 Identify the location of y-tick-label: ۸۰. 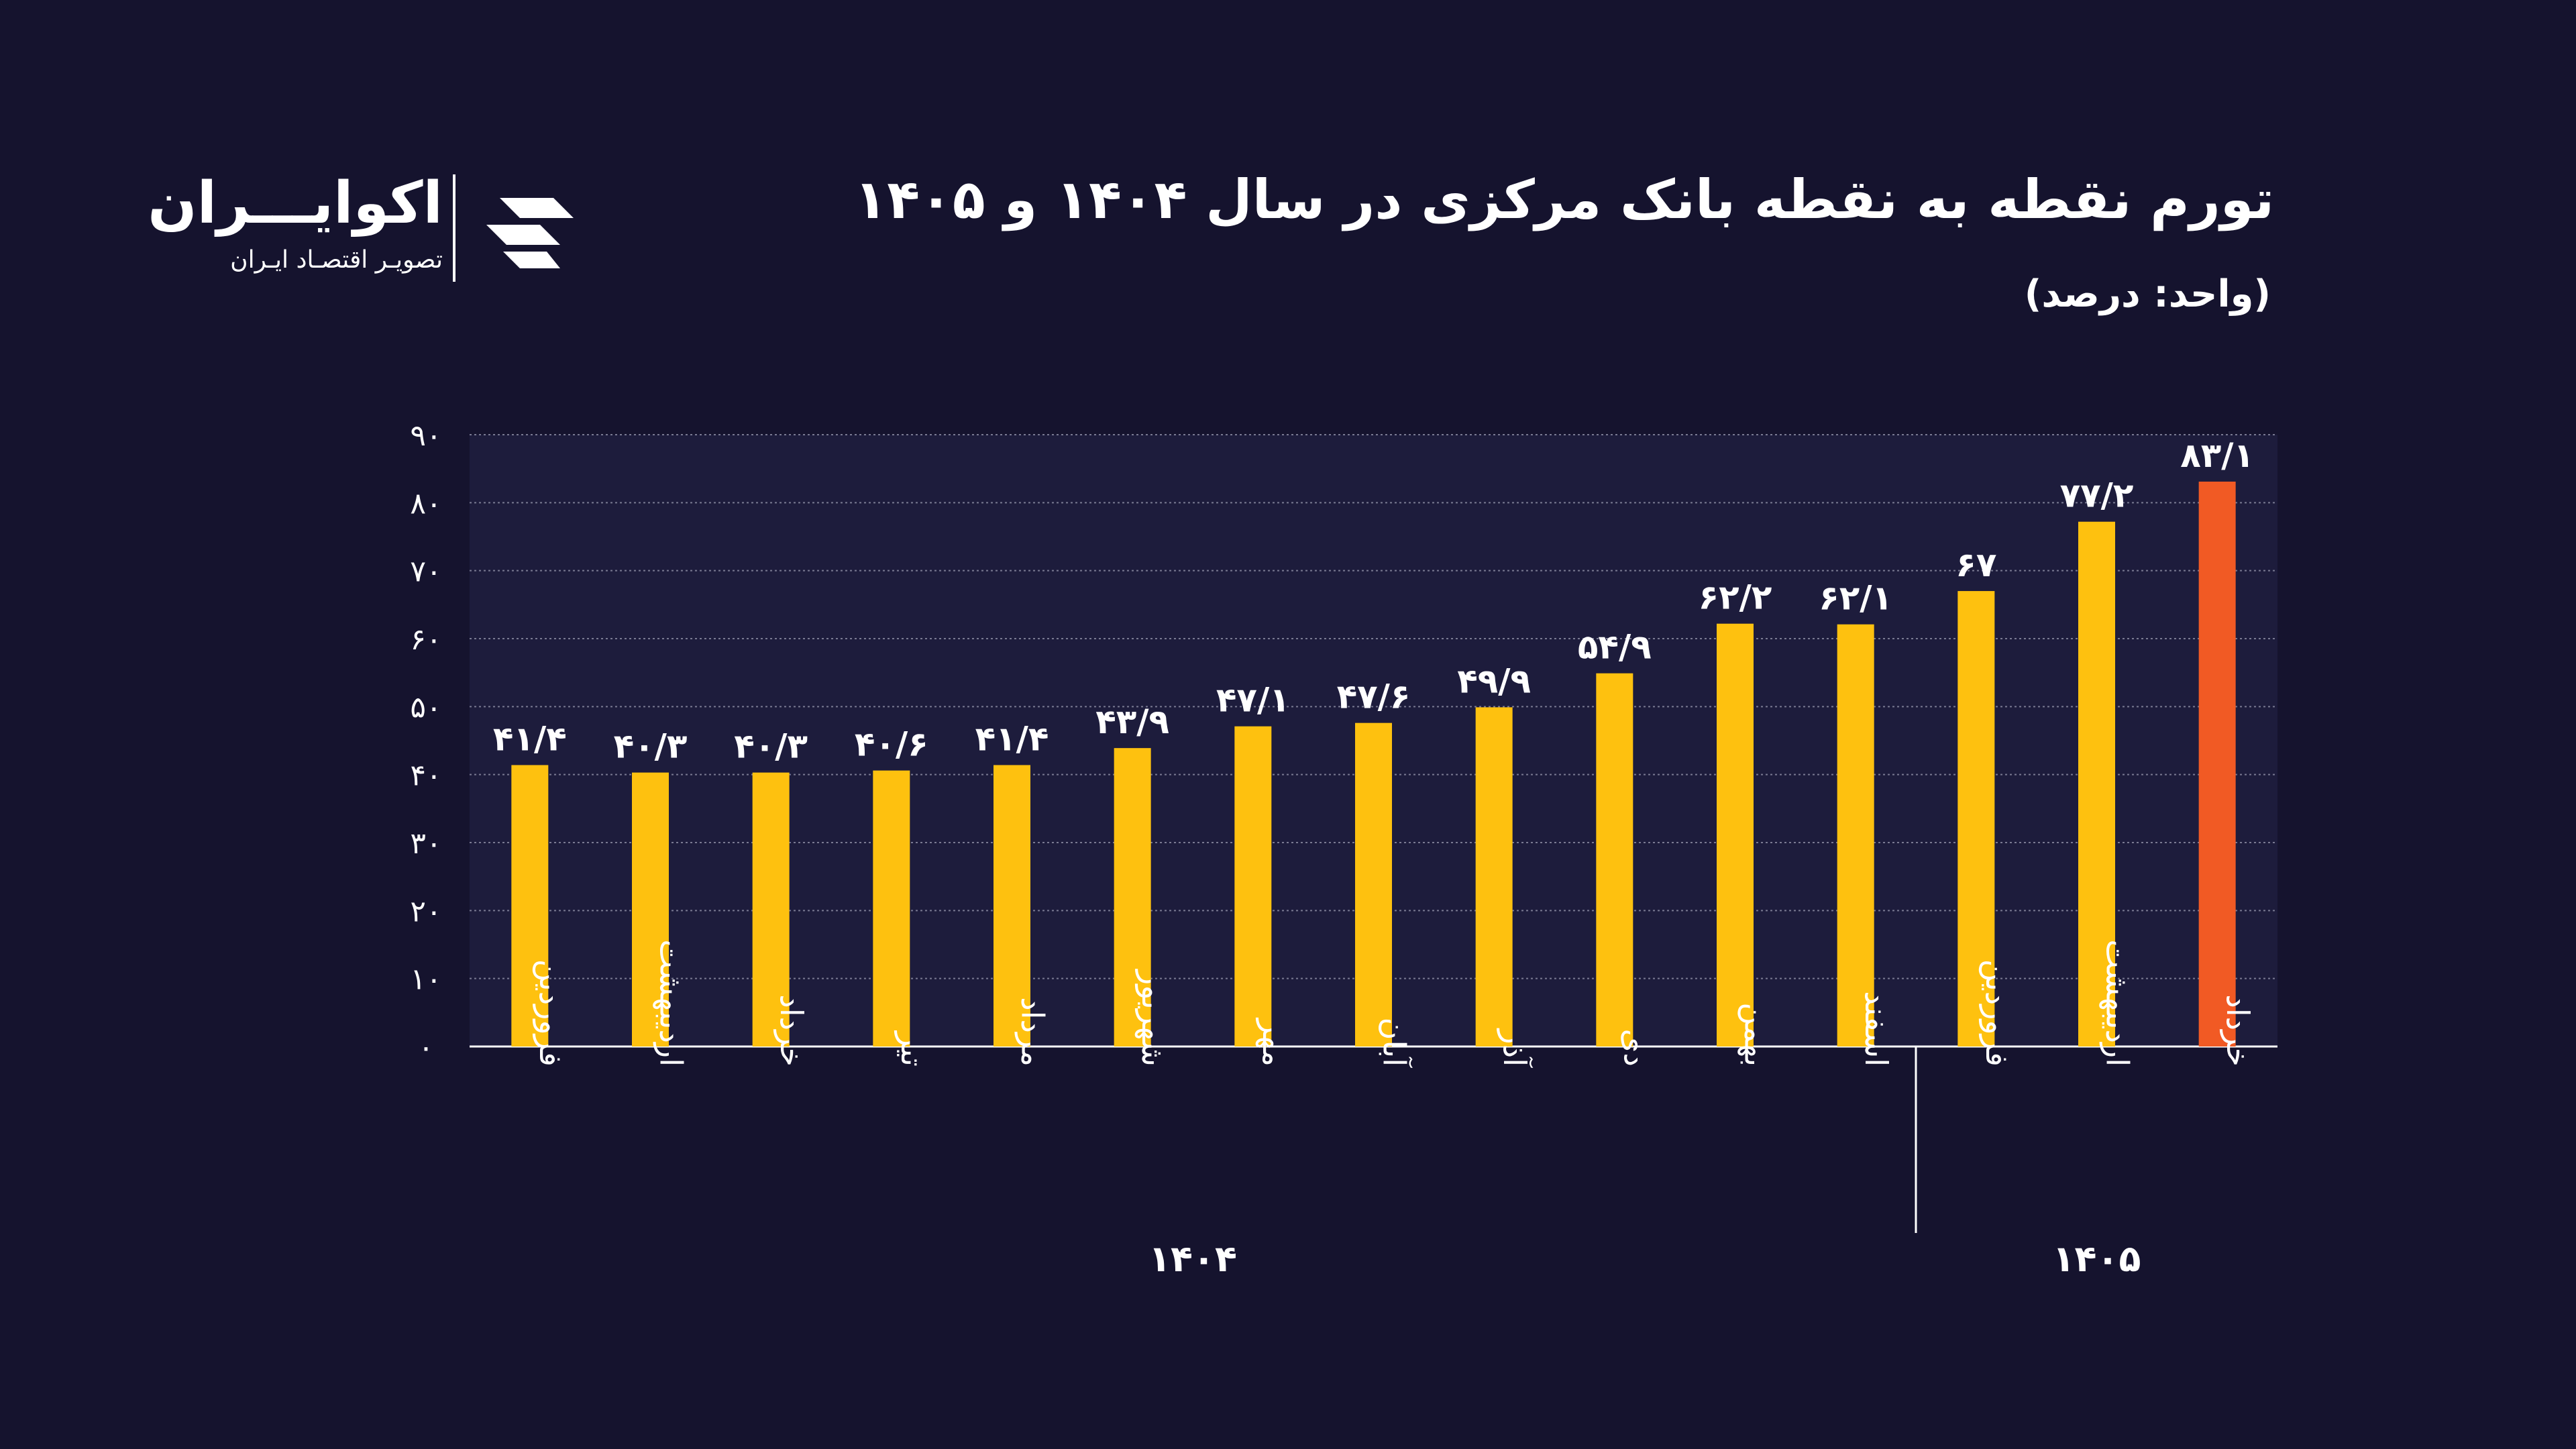
(425, 503).